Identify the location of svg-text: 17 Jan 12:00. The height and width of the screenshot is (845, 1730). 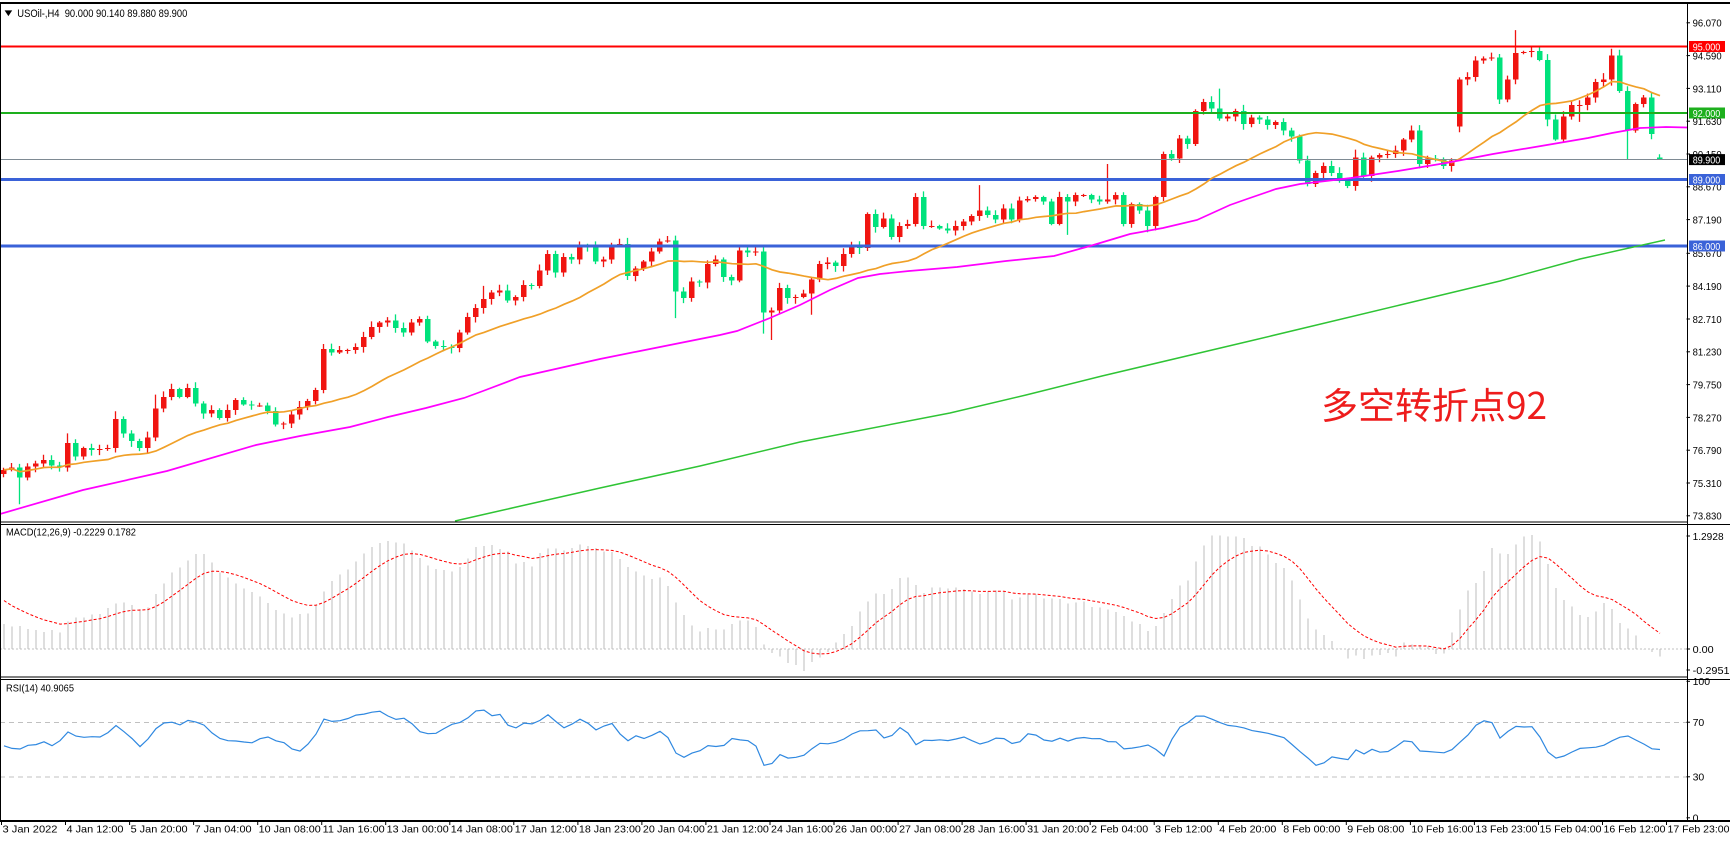
(546, 830).